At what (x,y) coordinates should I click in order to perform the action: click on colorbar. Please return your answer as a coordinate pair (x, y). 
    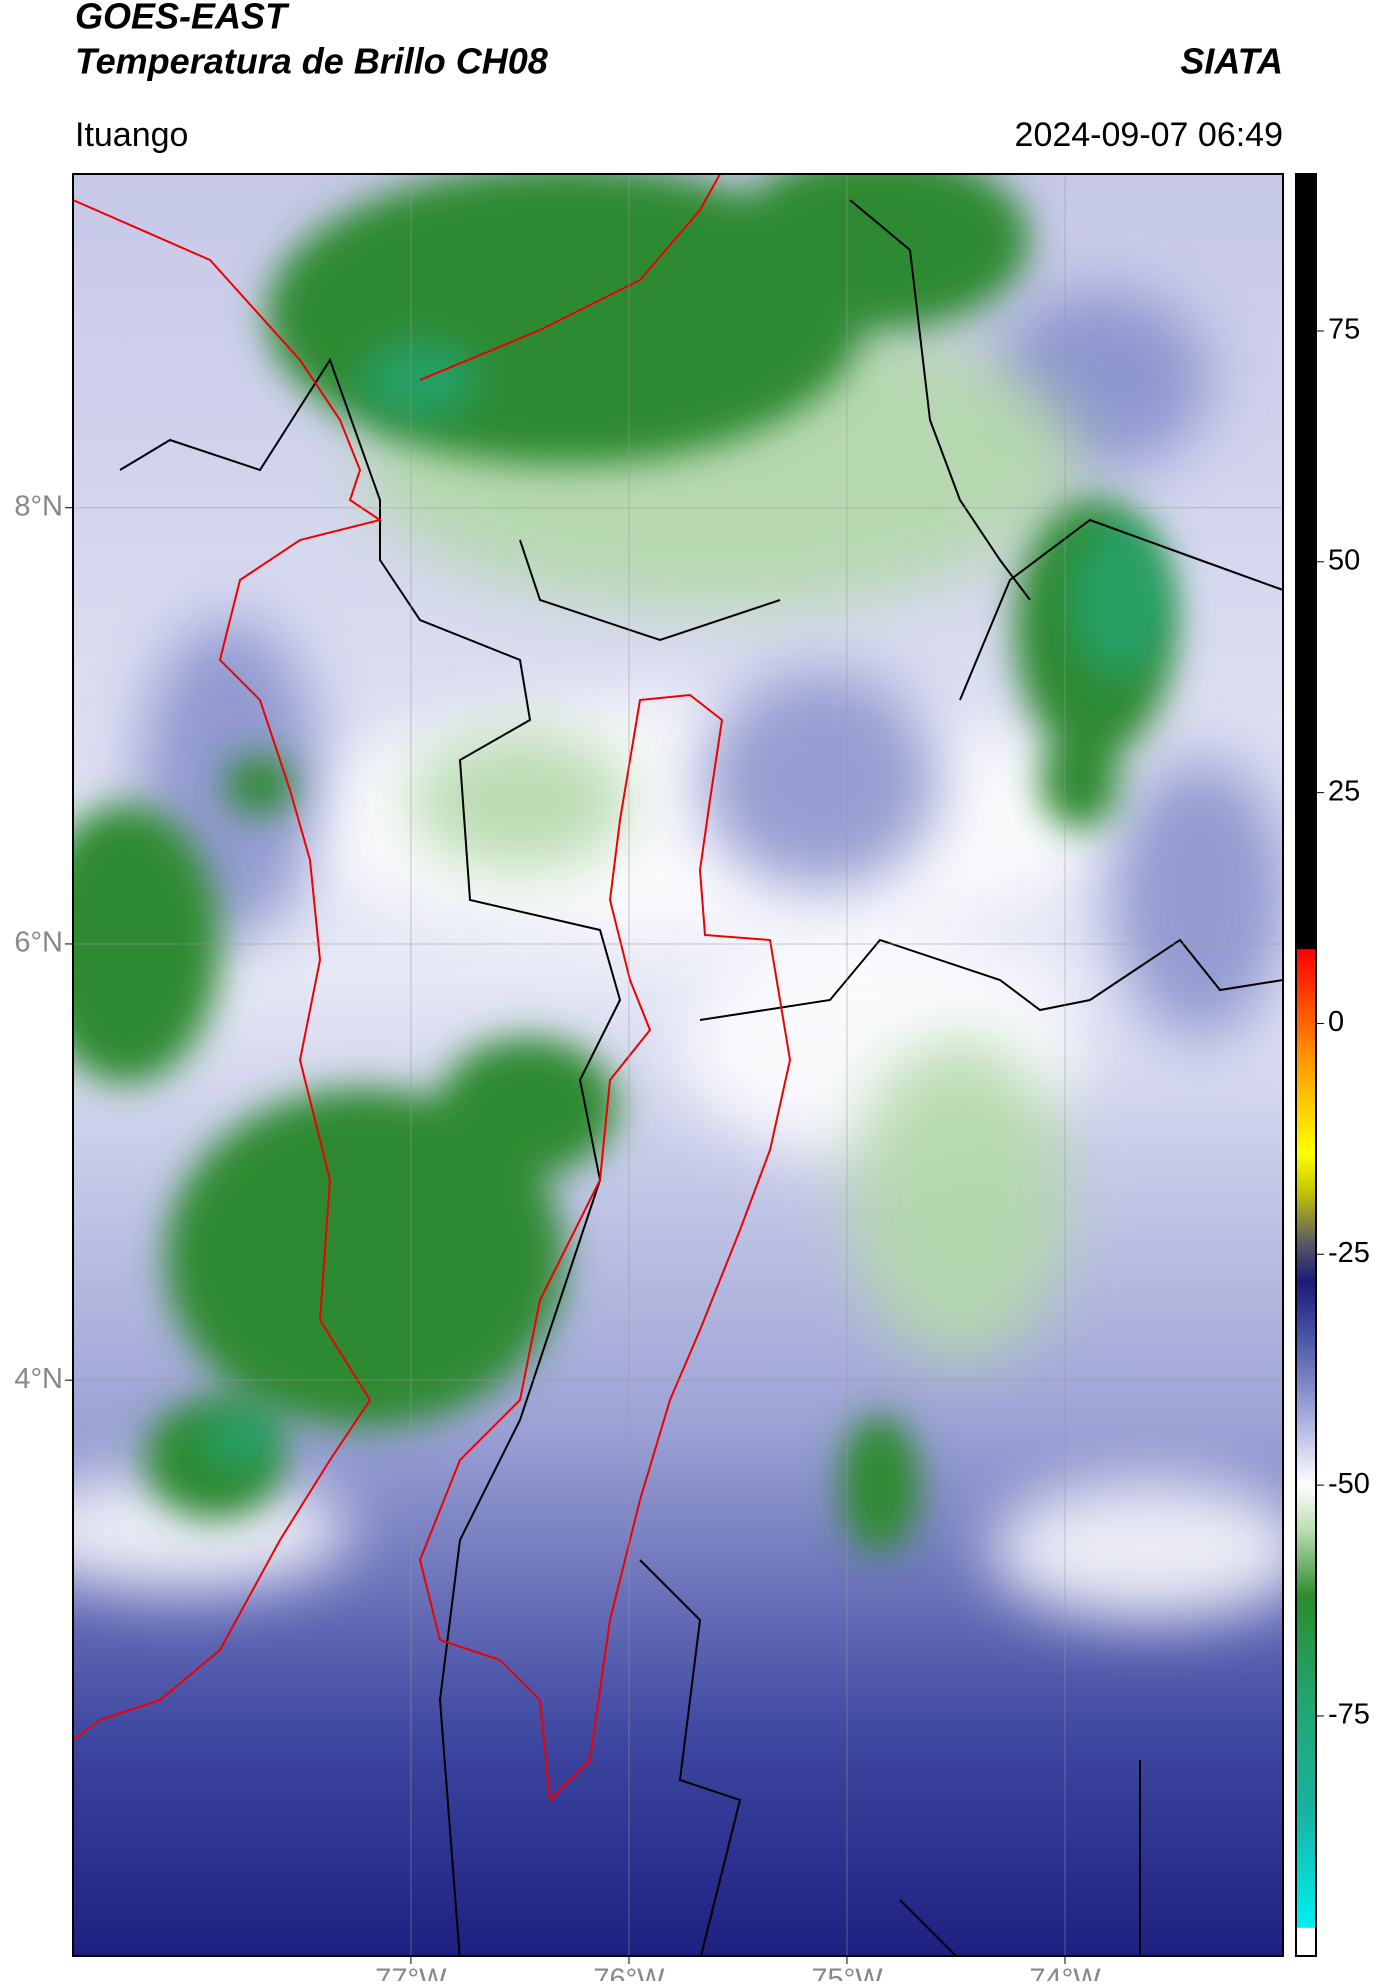
    Looking at the image, I should click on (1306, 1065).